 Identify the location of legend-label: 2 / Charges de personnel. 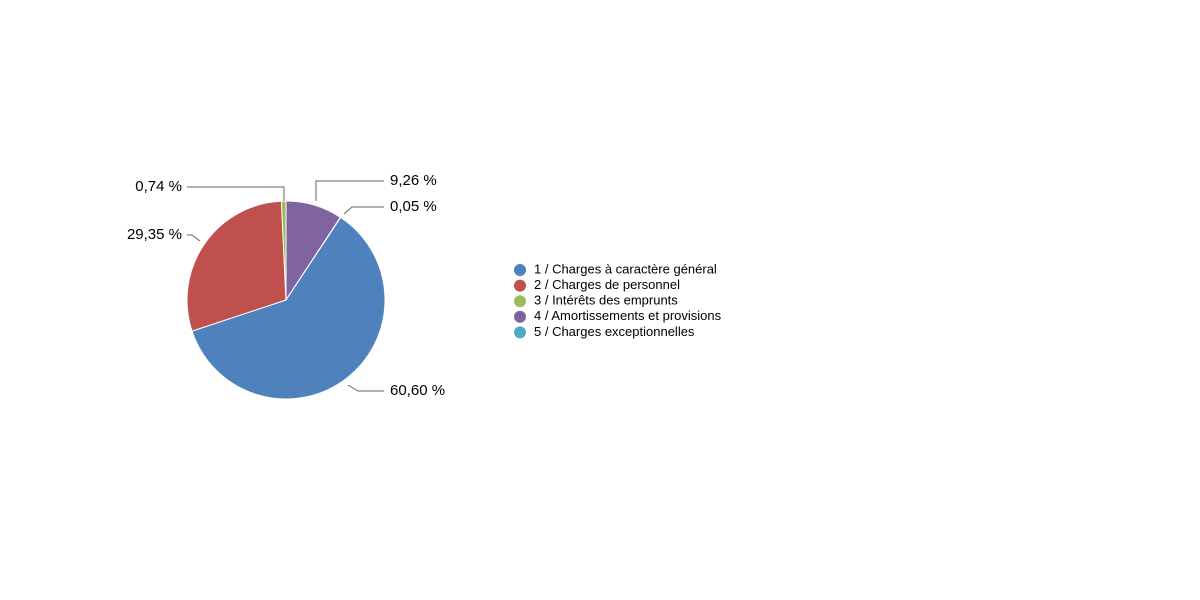
(607, 284).